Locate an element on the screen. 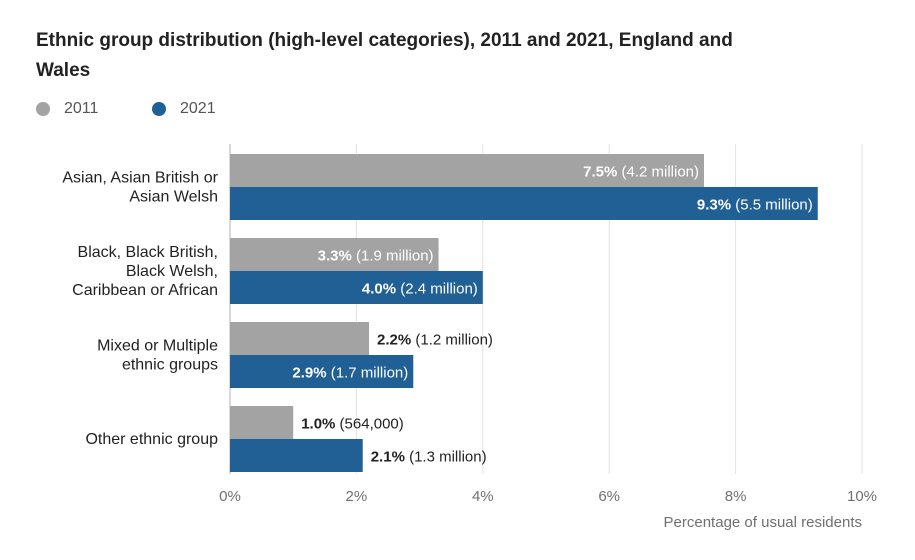 This screenshot has width=915, height=560. legend-item-2011: 2011 is located at coordinates (67, 109).